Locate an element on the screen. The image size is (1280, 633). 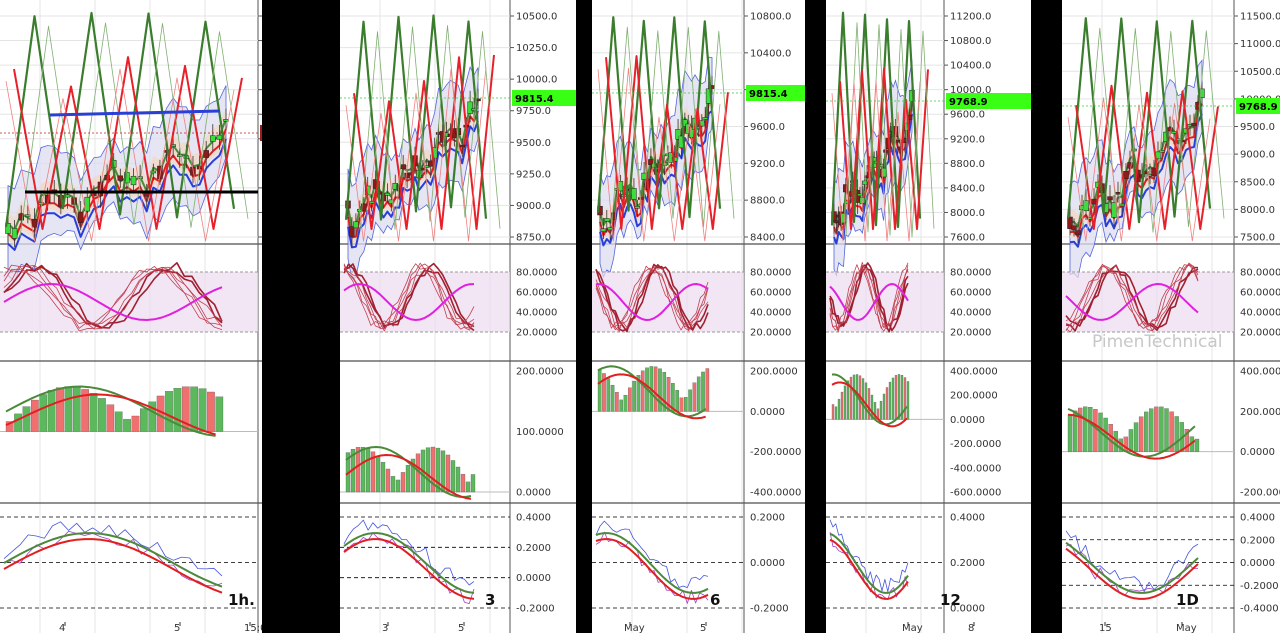
osc-tick-label: 0.0000 is located at coordinates (767, 563).